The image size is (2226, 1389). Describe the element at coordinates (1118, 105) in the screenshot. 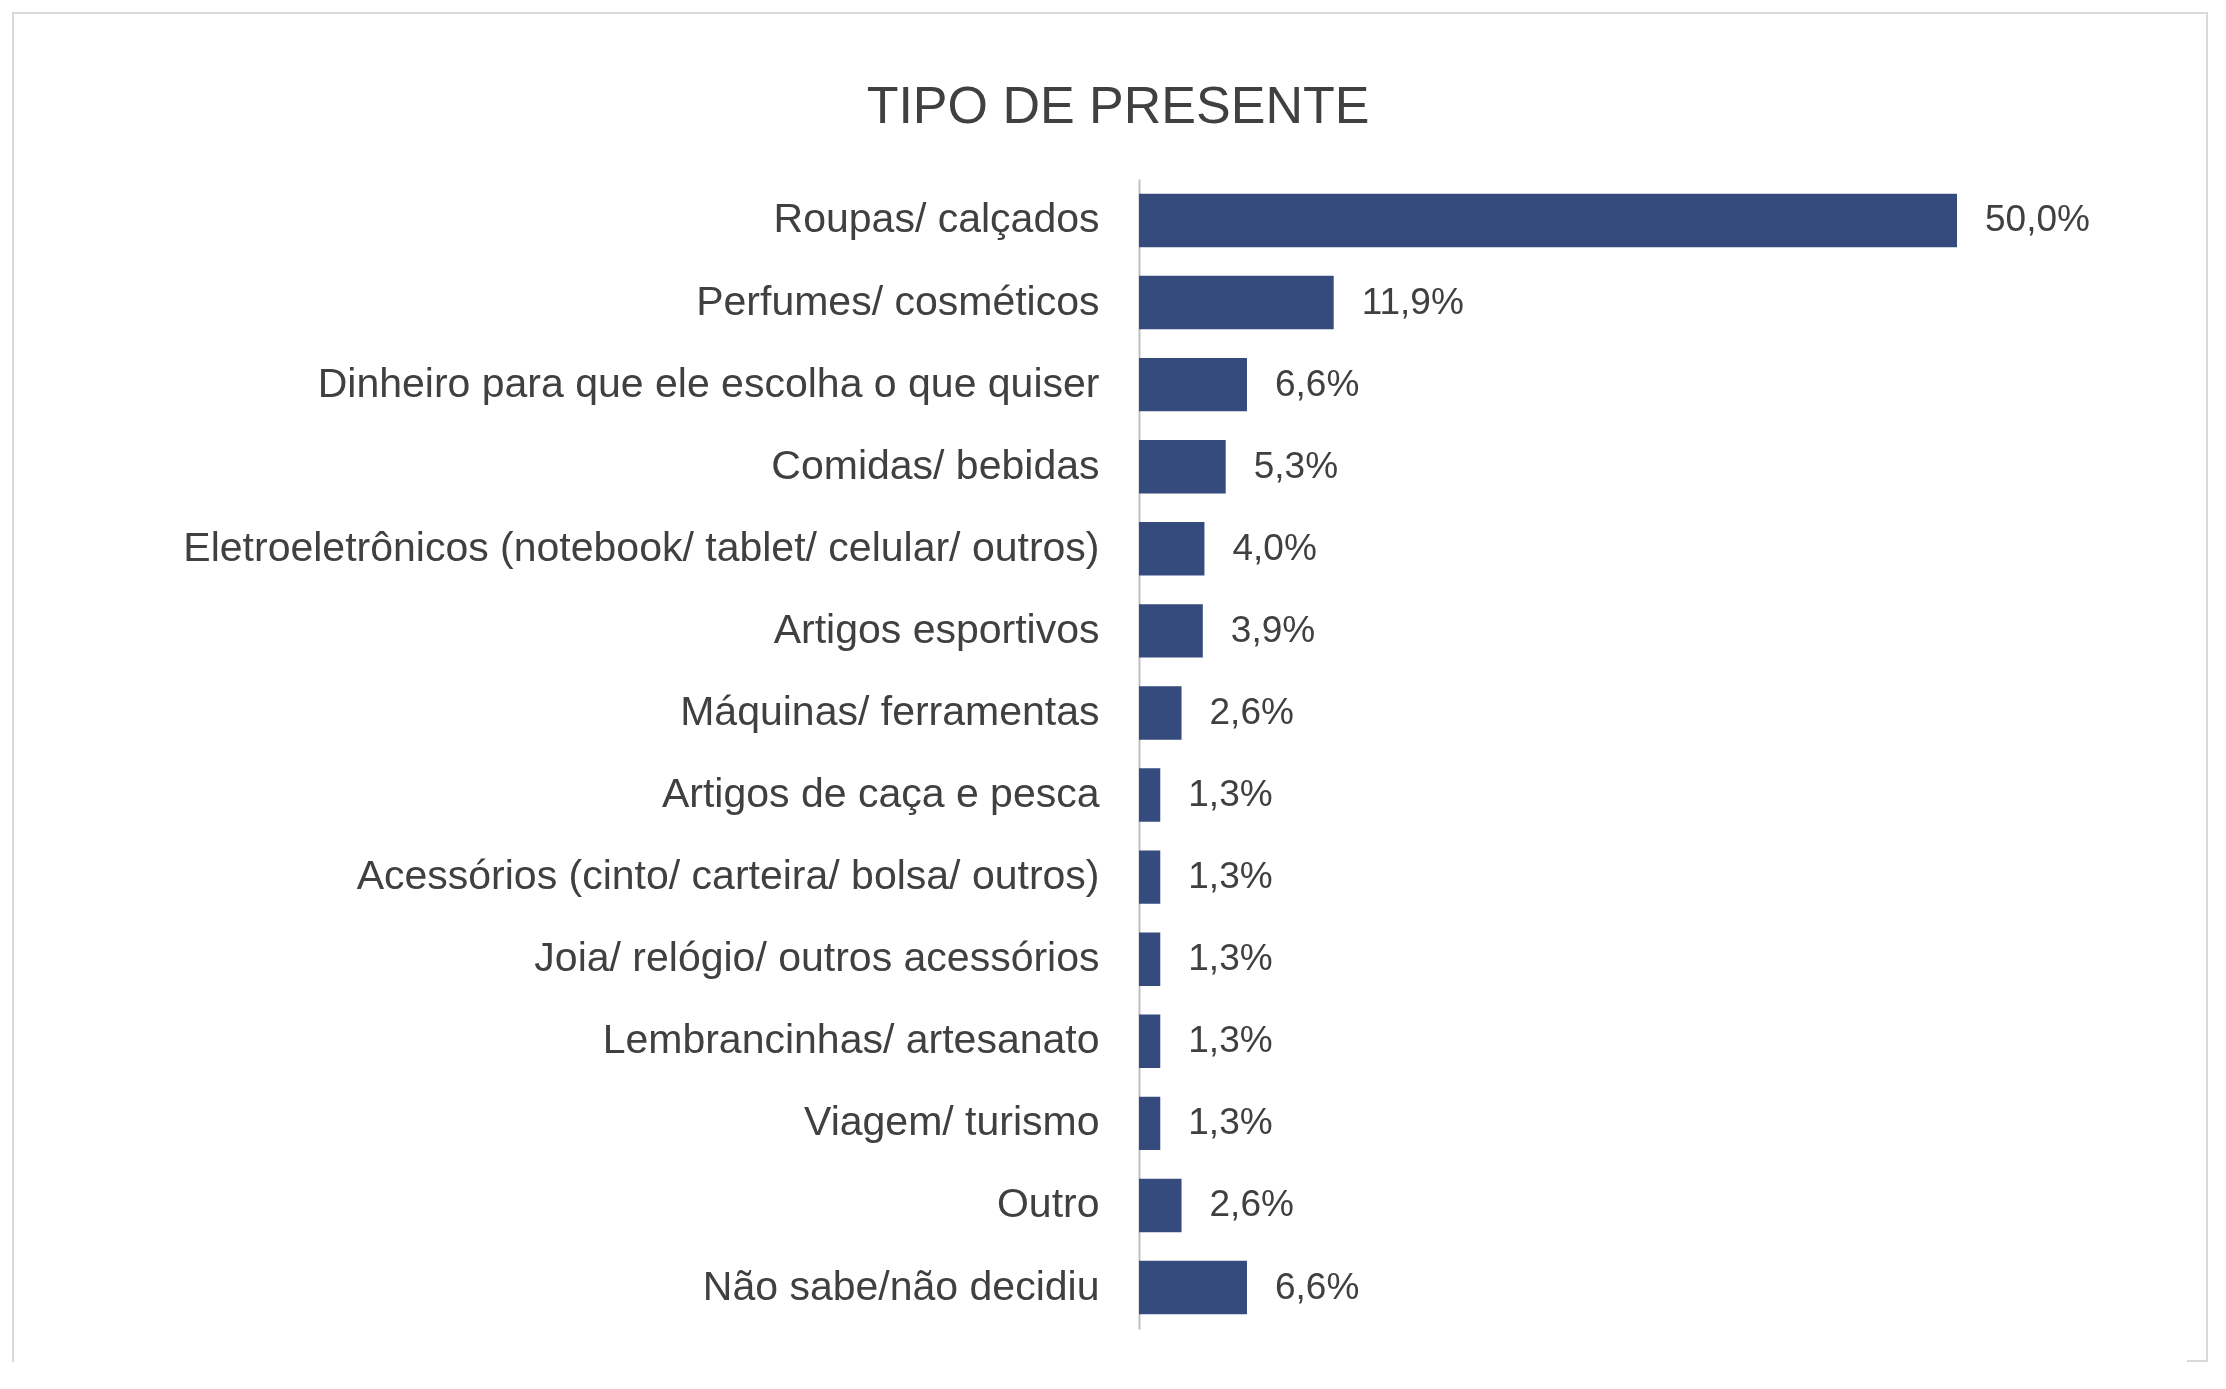

I see `chart-title: TIPO DE PRESENTE` at that location.